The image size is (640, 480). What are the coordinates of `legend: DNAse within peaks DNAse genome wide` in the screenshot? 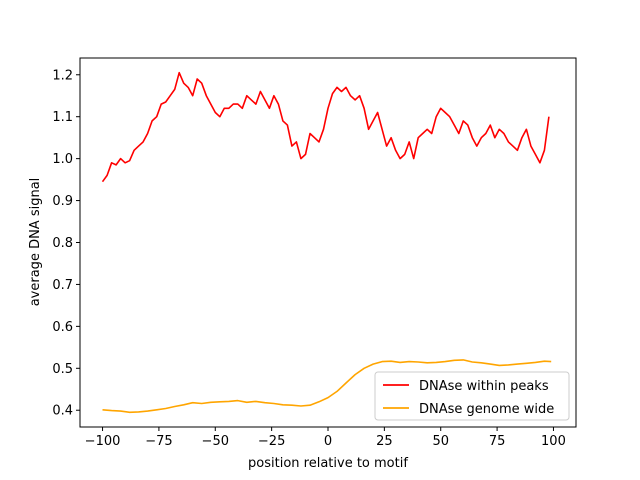 It's located at (472, 396).